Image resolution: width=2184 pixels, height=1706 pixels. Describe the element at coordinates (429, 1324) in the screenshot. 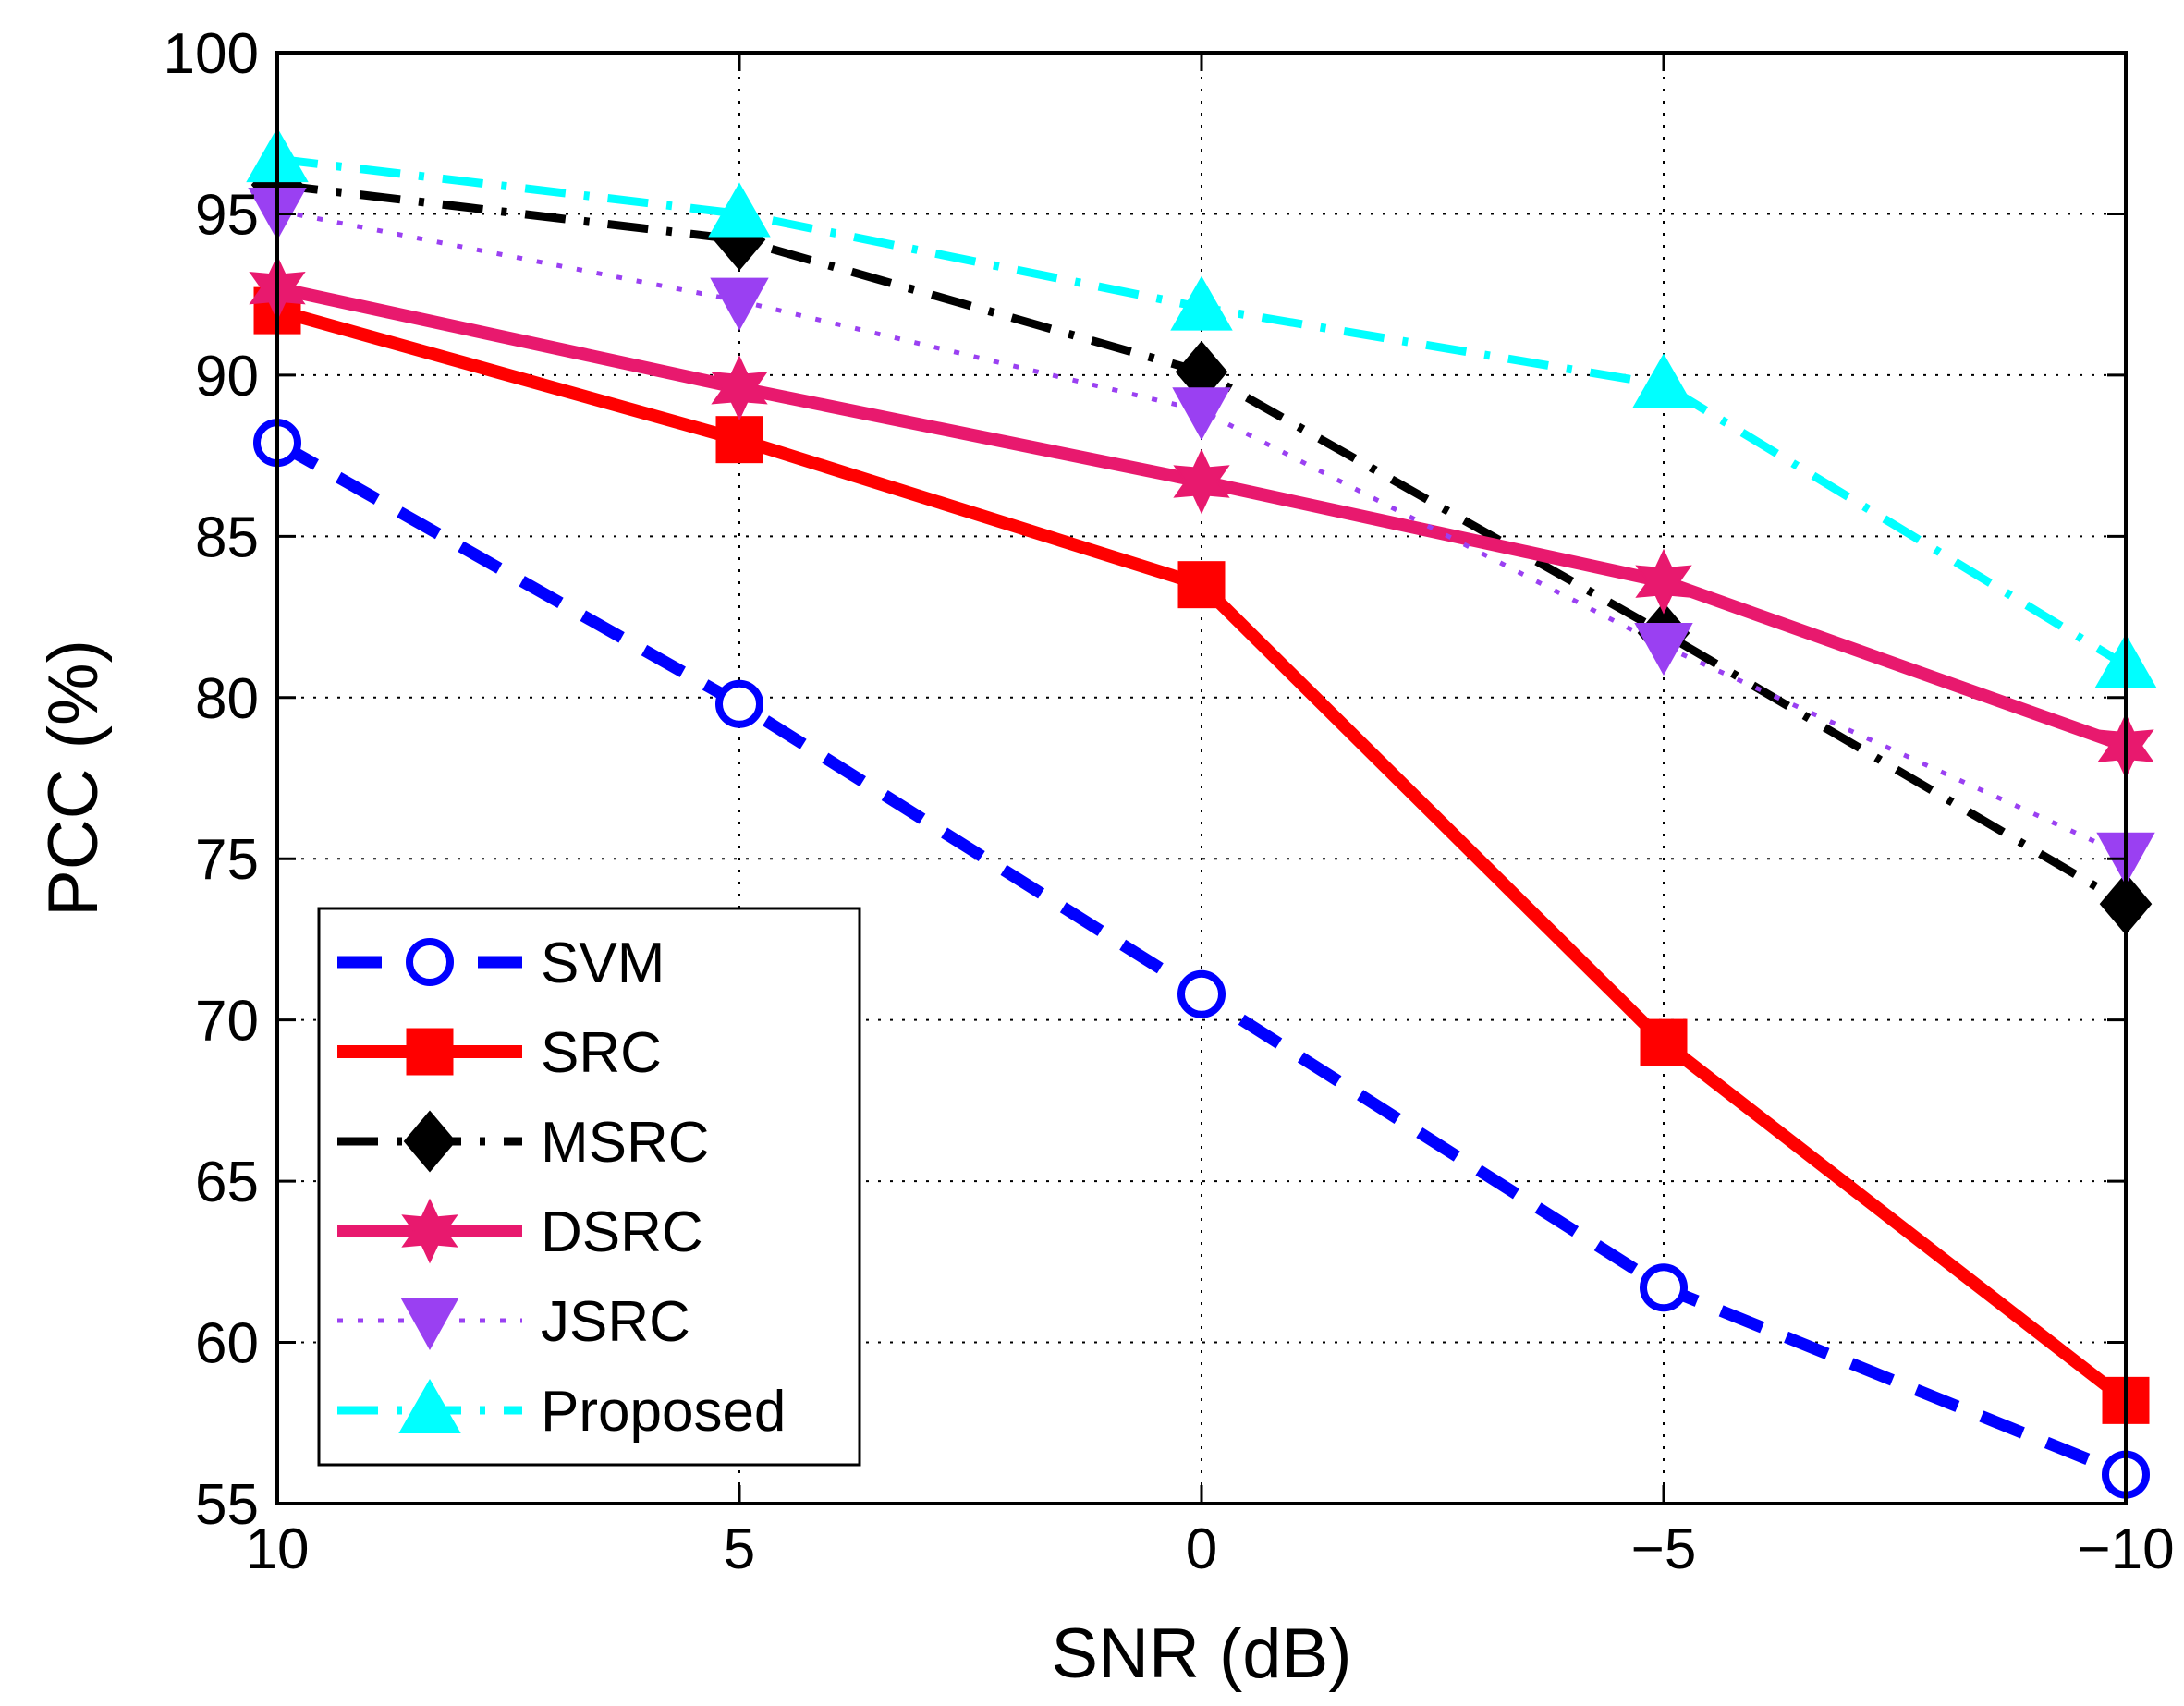

I see `legend-jsrc-marker` at that location.